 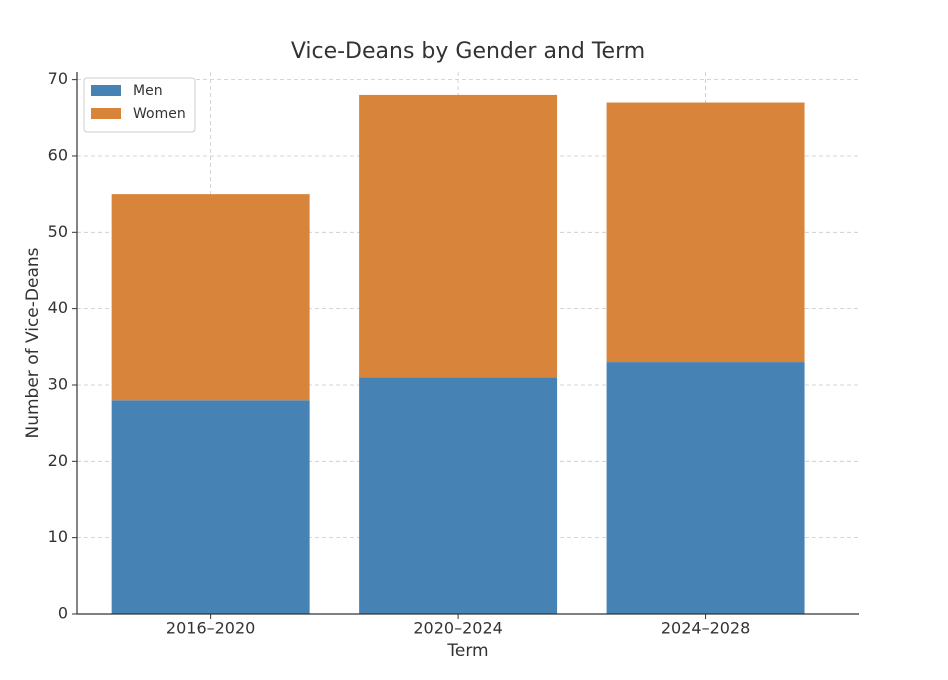 I want to click on y-tick-label: 30, so click(x=58, y=383).